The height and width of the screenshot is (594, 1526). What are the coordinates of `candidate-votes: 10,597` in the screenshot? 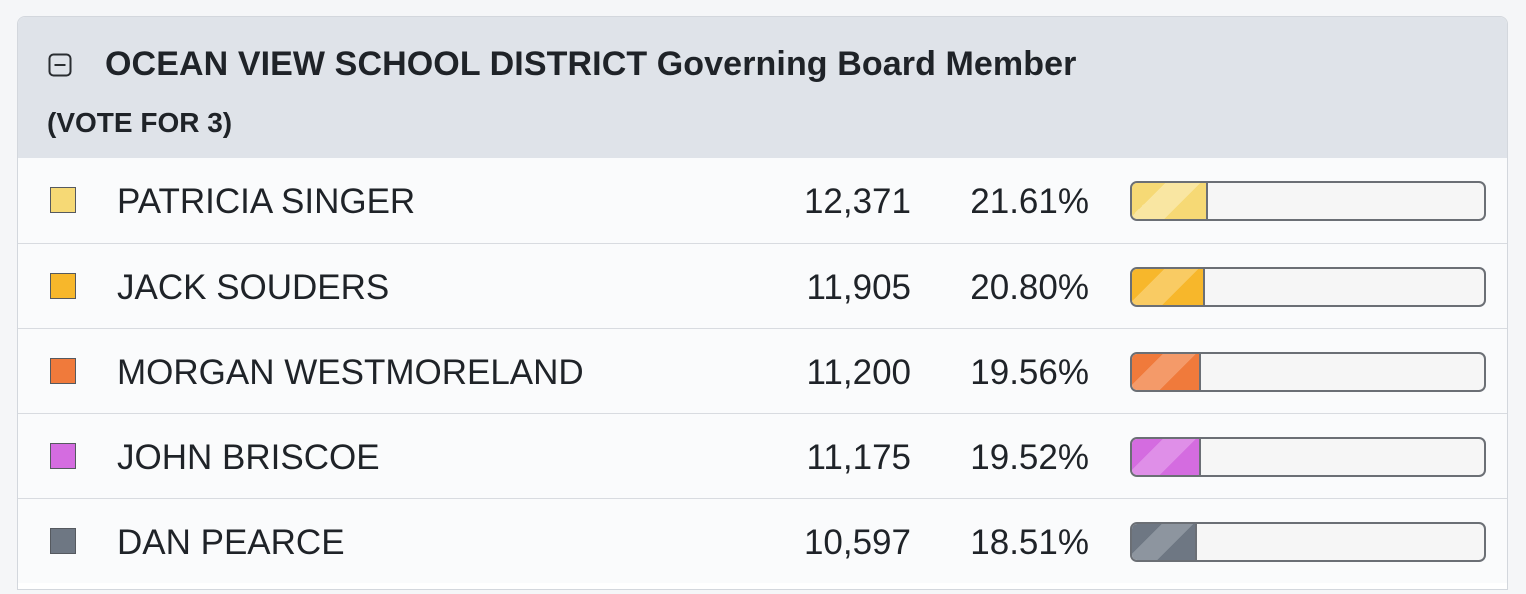 It's located at (857, 542).